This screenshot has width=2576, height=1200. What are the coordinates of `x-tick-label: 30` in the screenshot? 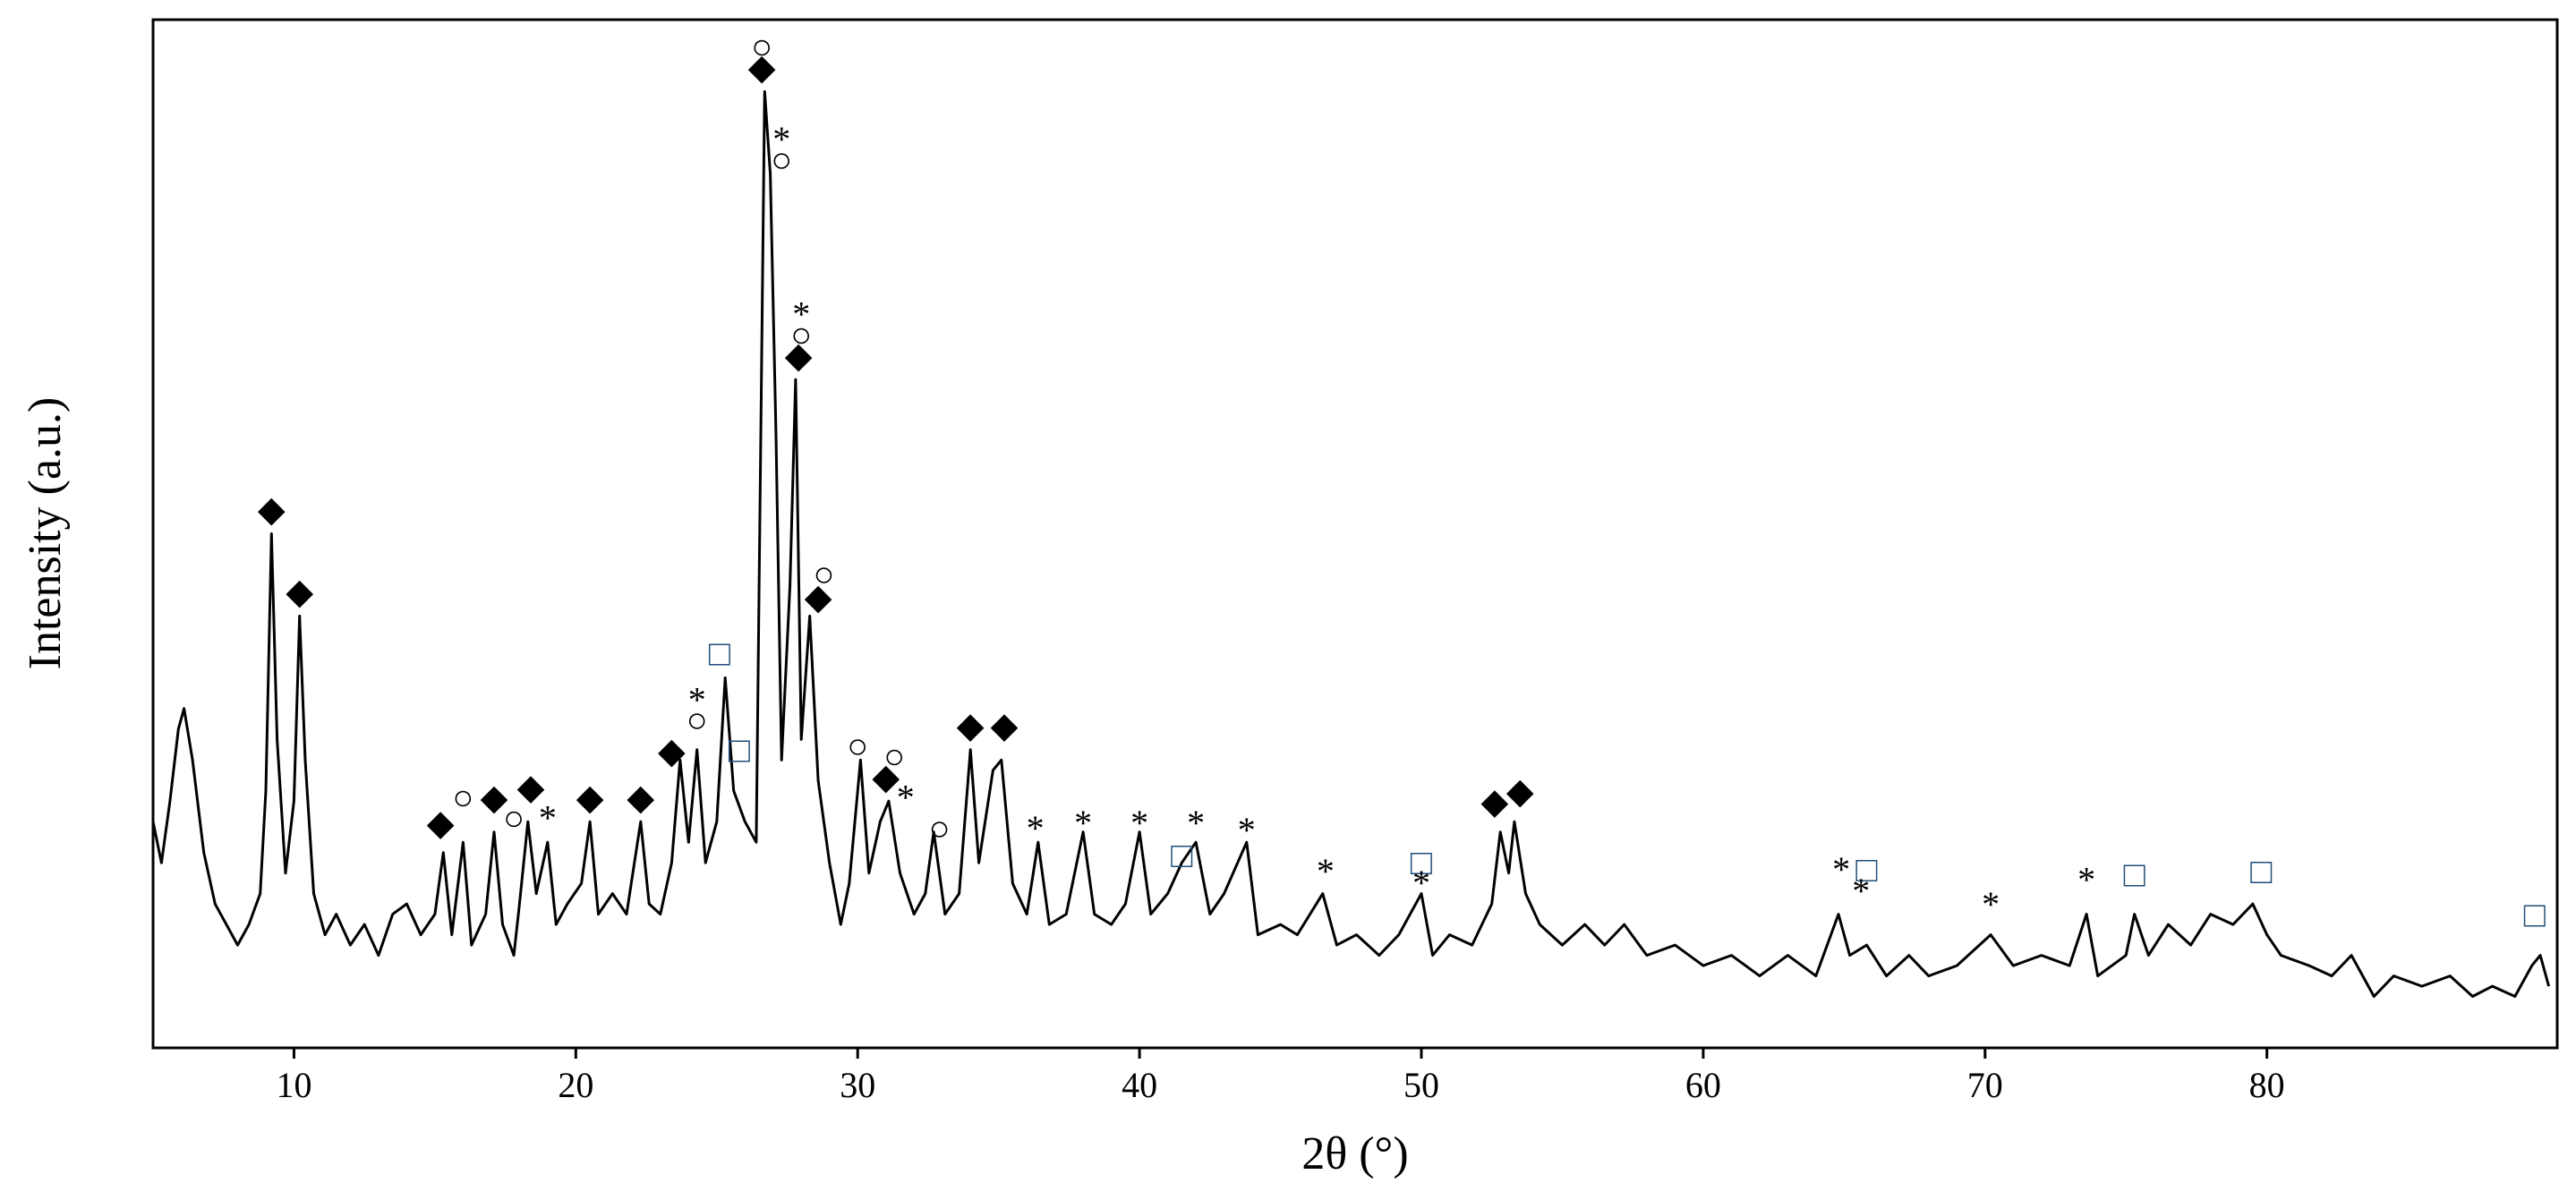 It's located at (857, 1085).